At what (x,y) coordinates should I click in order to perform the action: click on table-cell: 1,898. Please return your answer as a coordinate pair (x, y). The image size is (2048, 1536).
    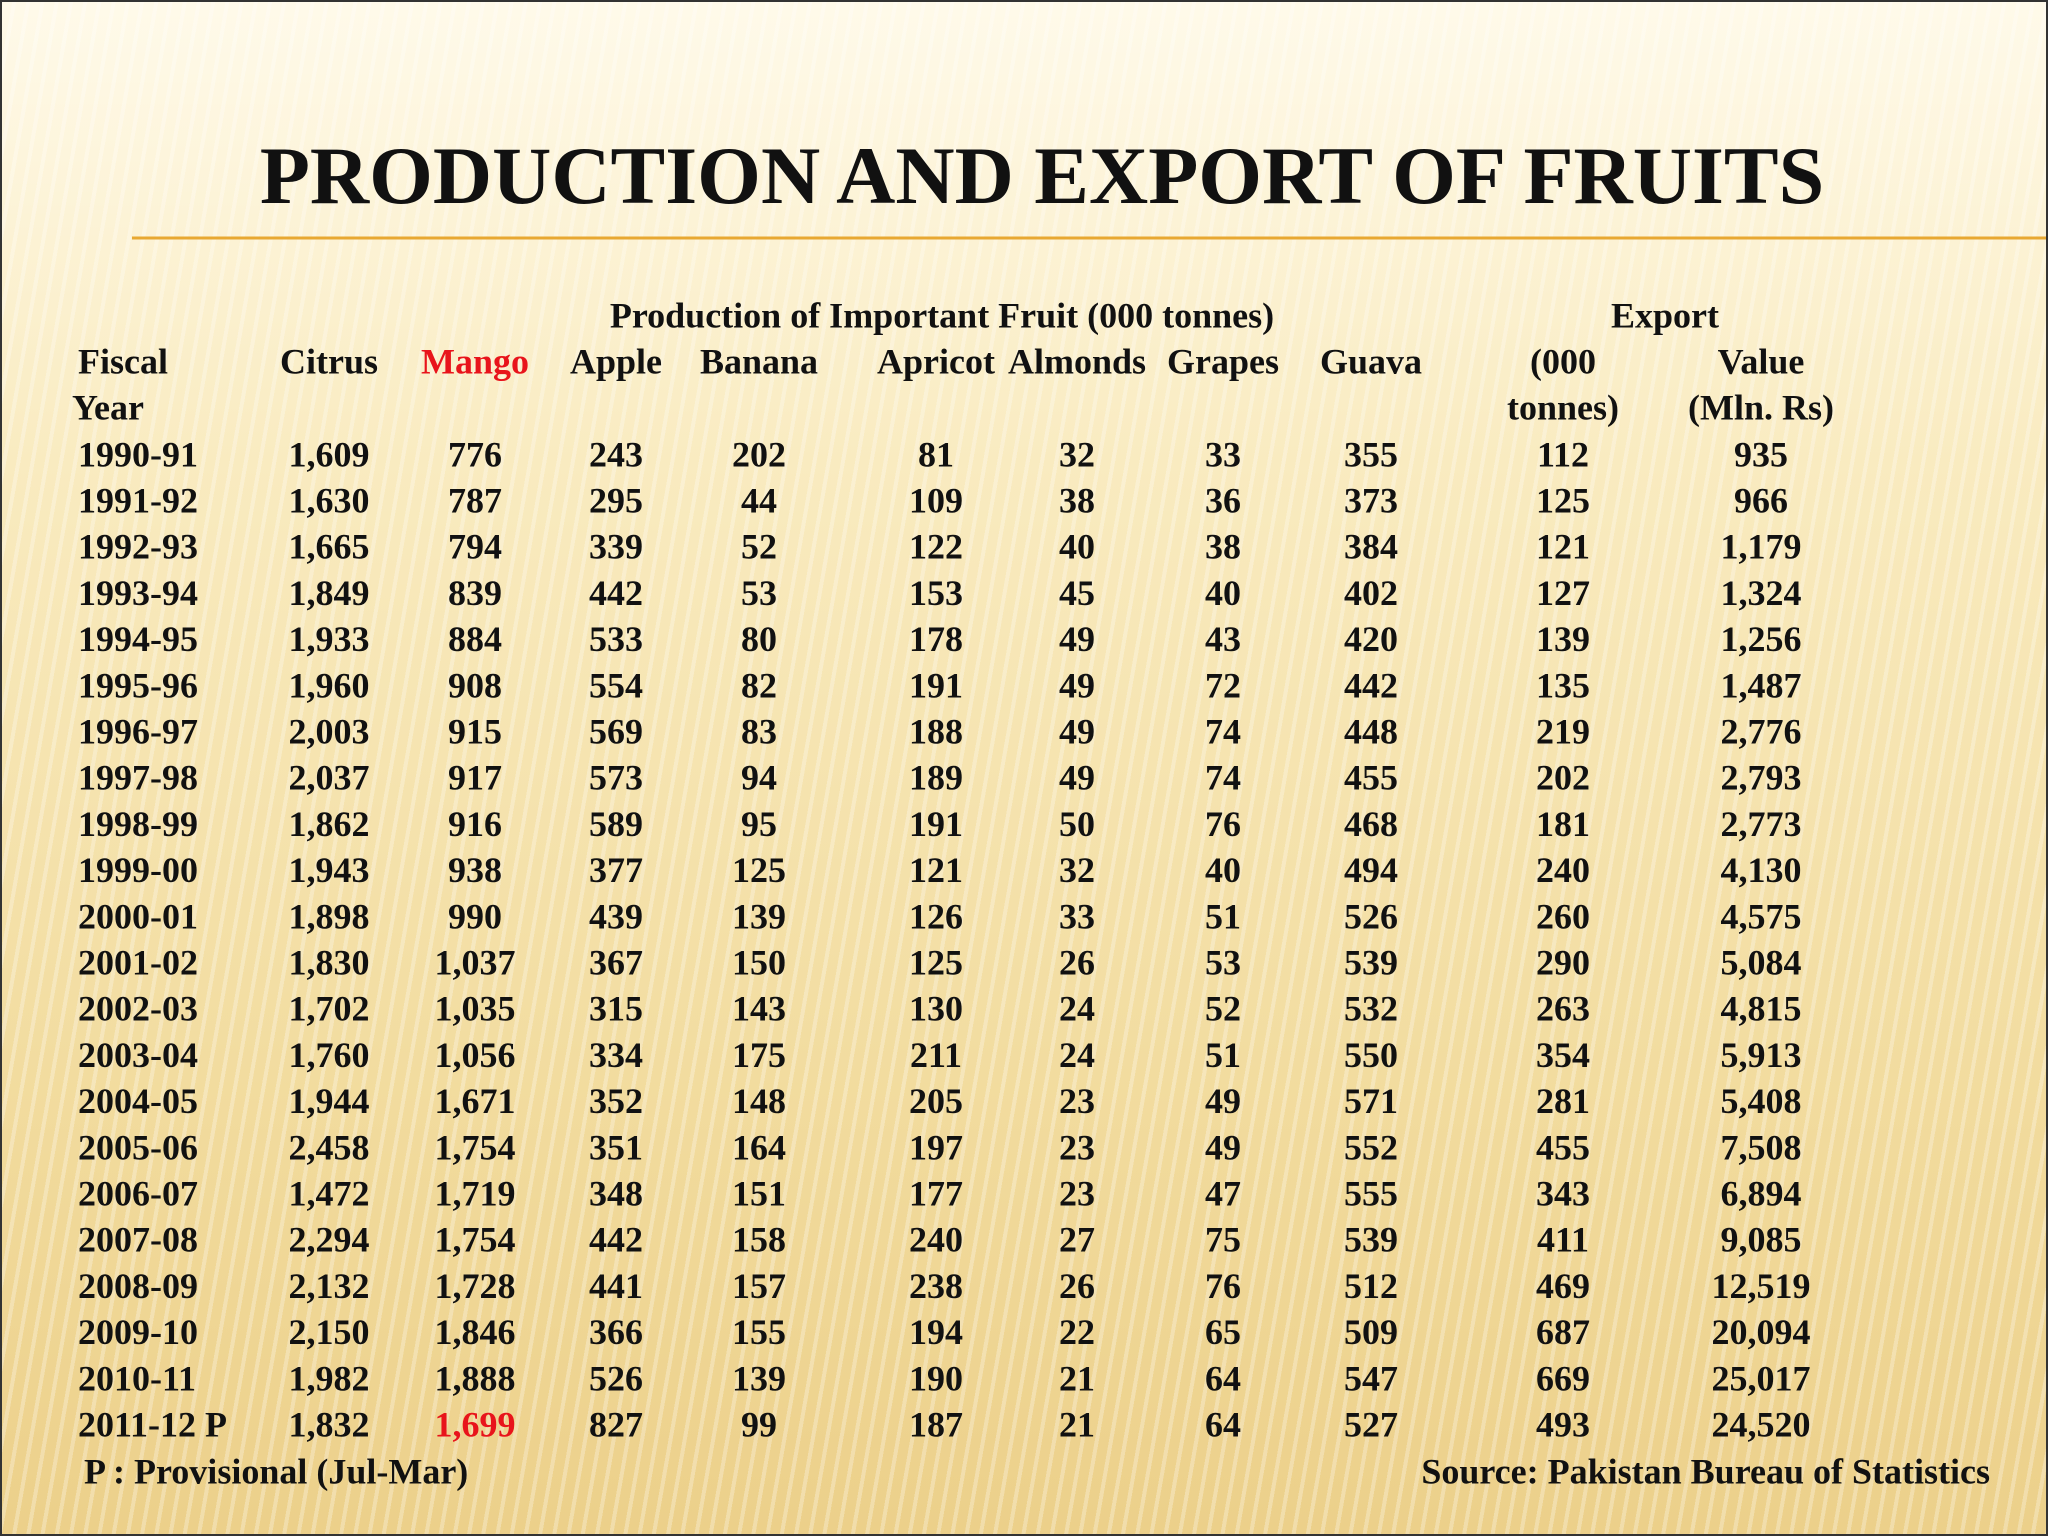
    Looking at the image, I should click on (329, 916).